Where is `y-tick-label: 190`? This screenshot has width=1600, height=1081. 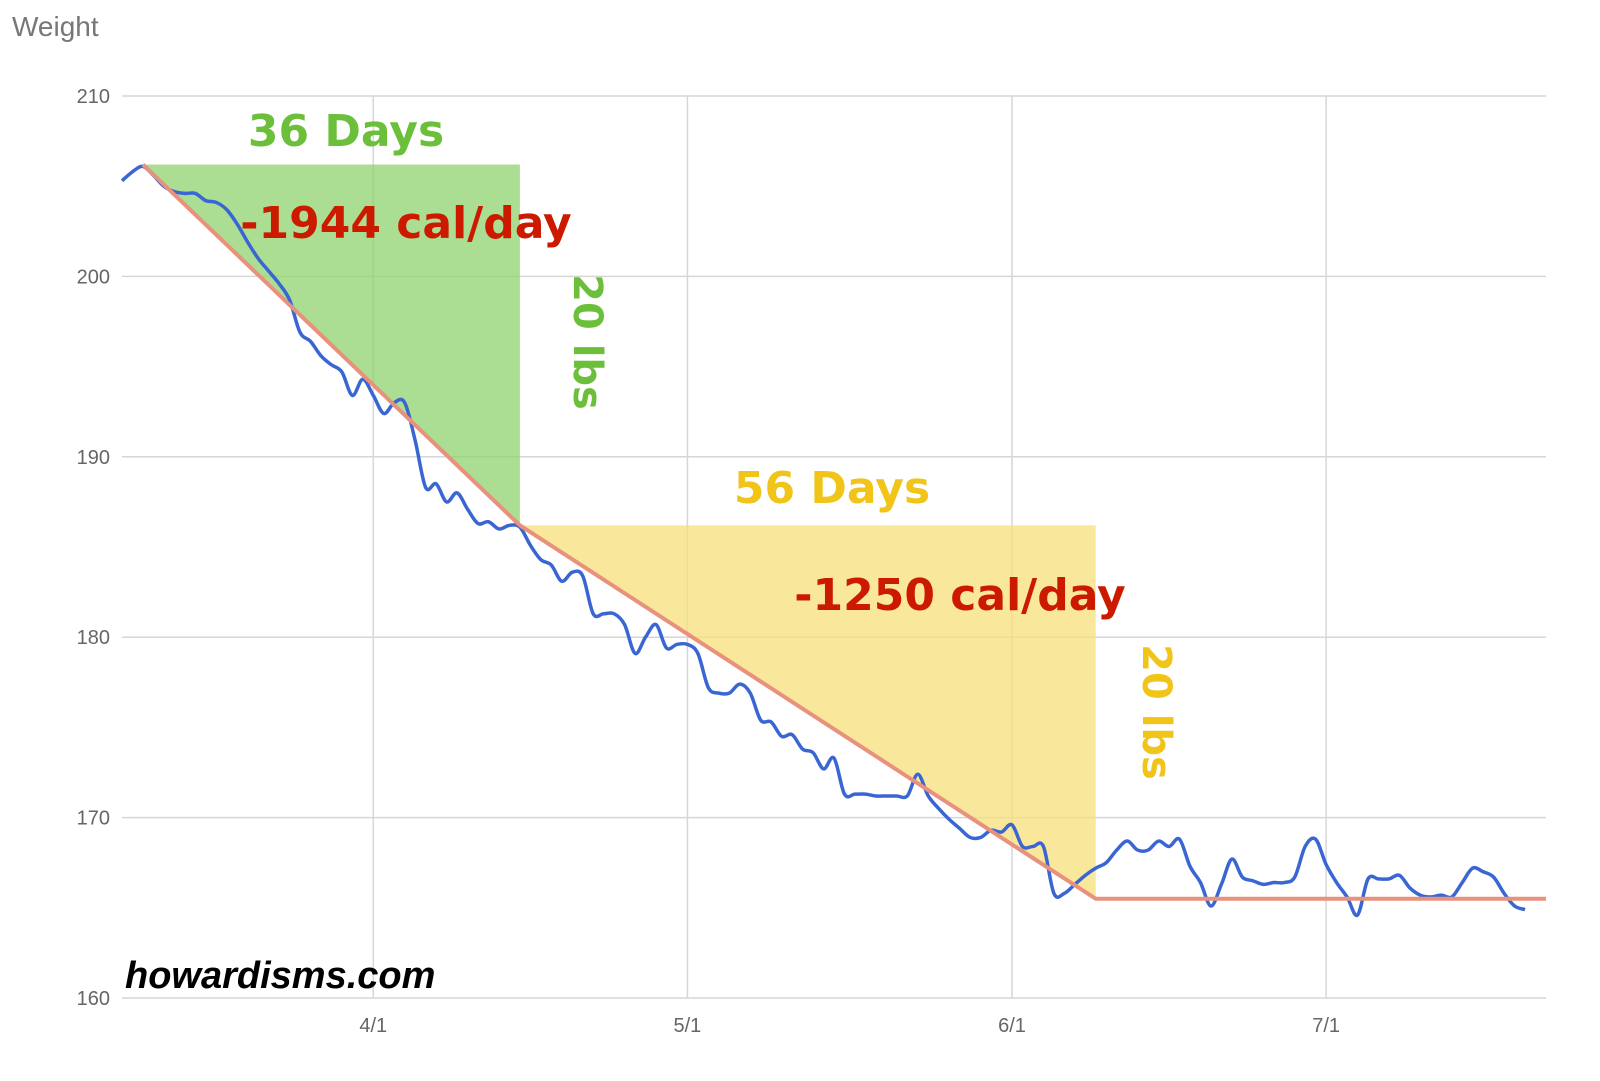
y-tick-label: 190 is located at coordinates (93, 458).